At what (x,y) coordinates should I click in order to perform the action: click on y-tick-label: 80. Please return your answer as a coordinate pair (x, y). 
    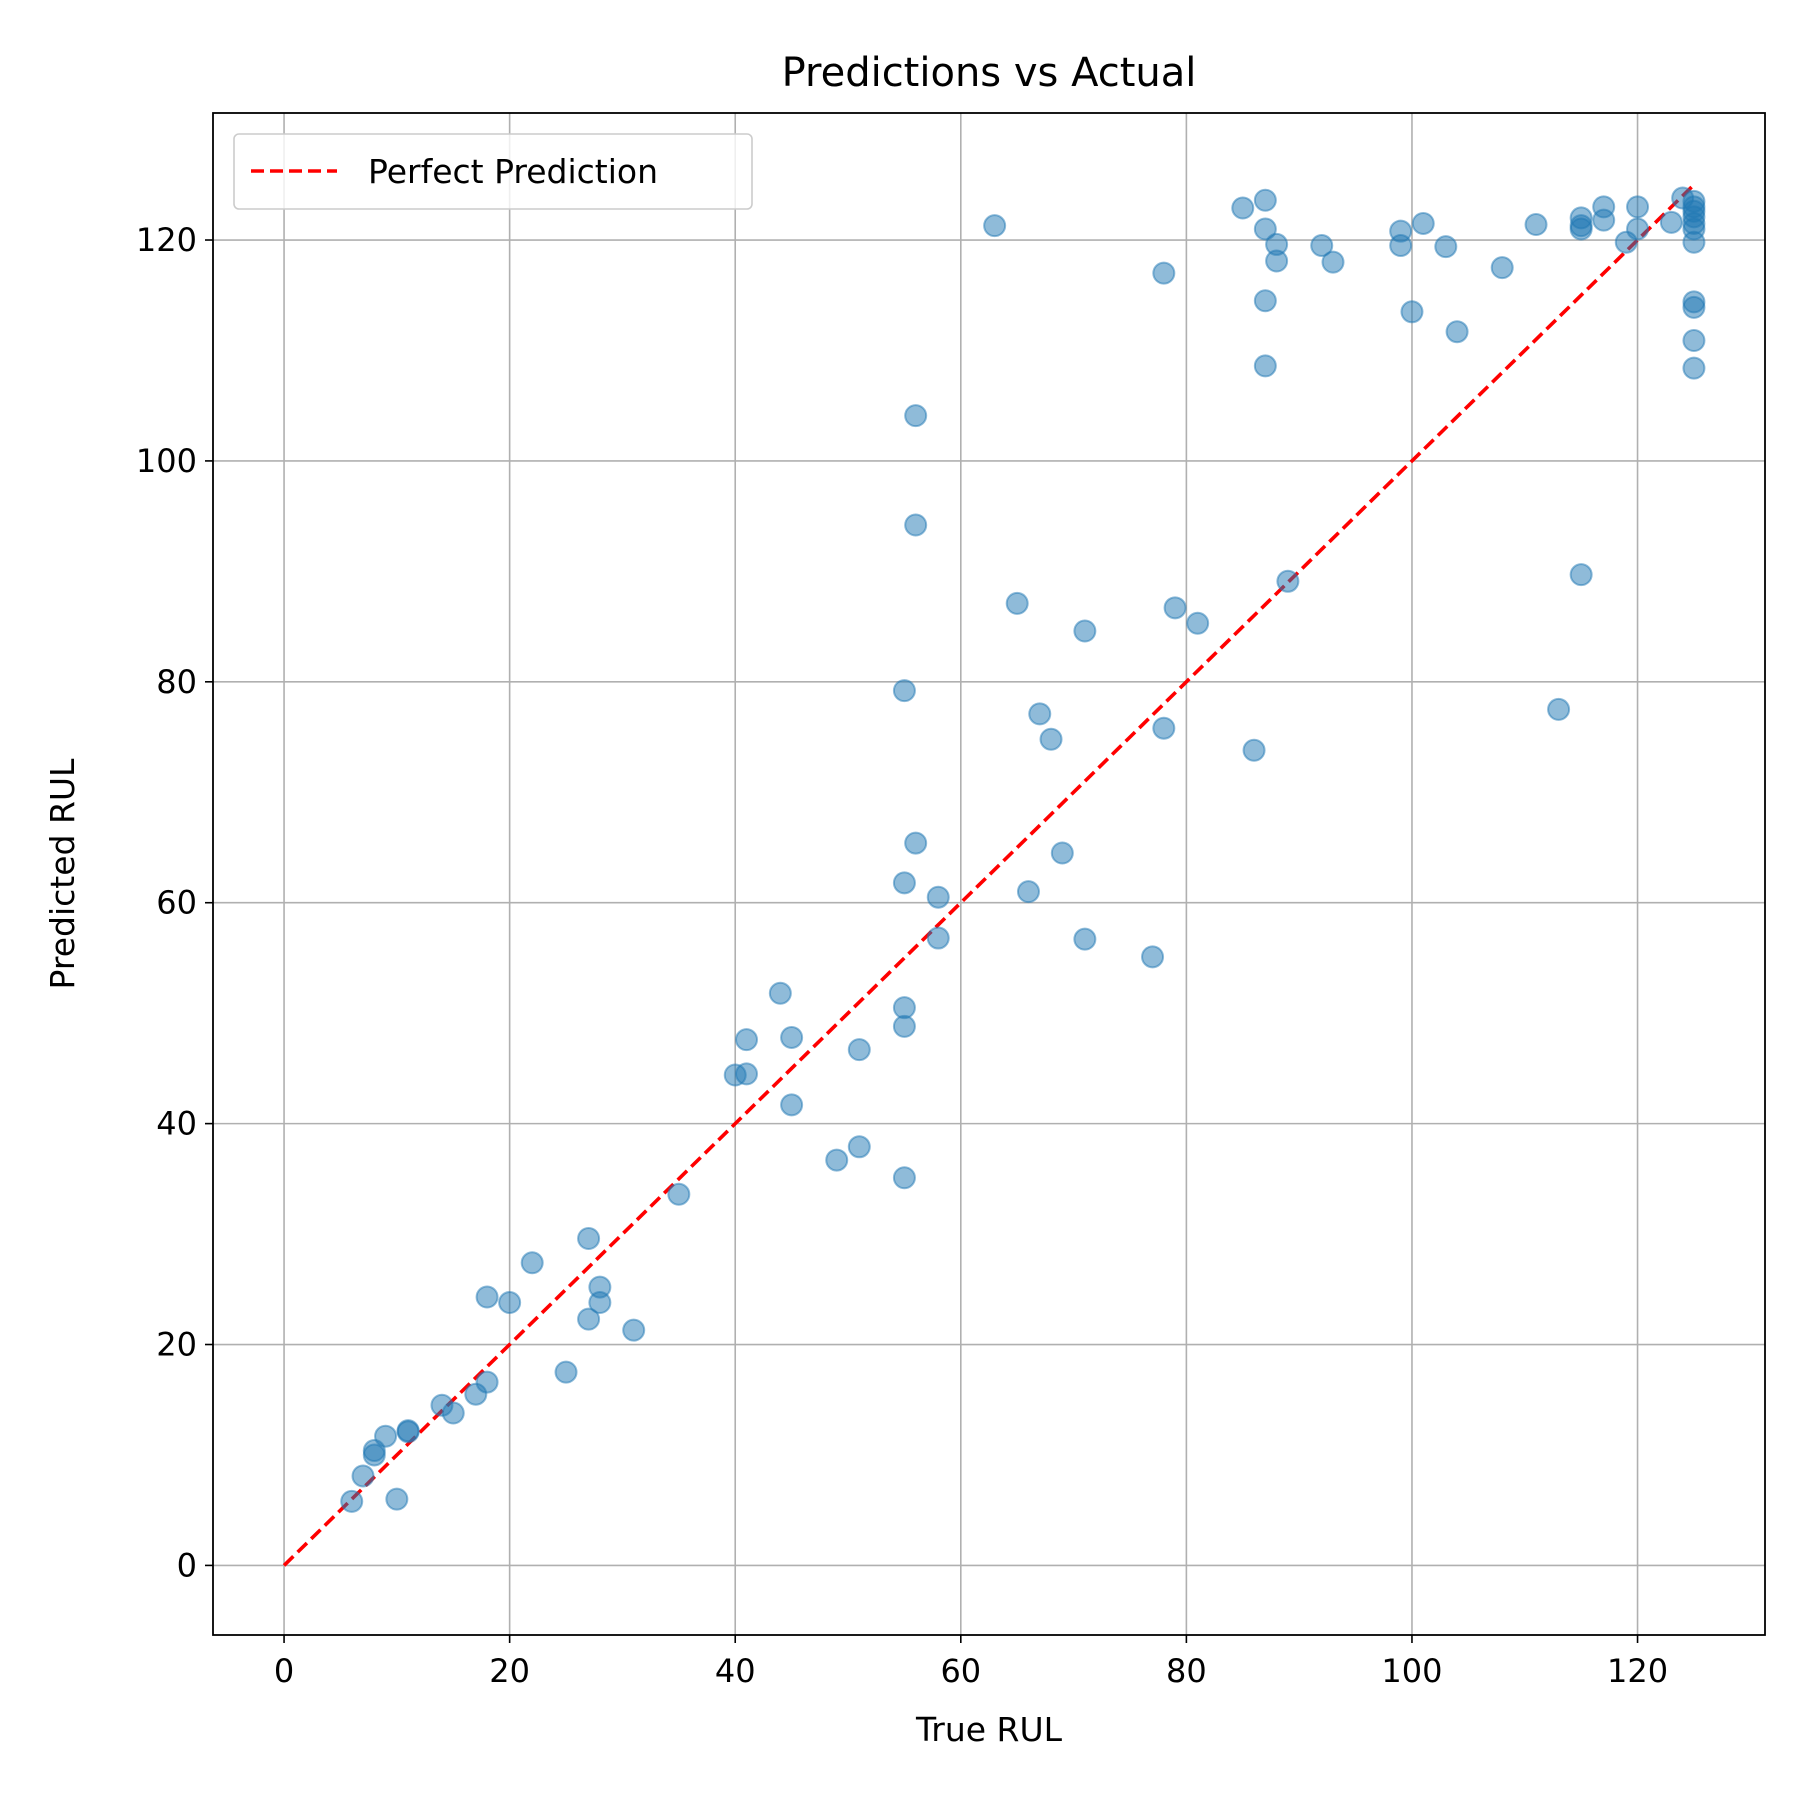
    Looking at the image, I should click on (176, 682).